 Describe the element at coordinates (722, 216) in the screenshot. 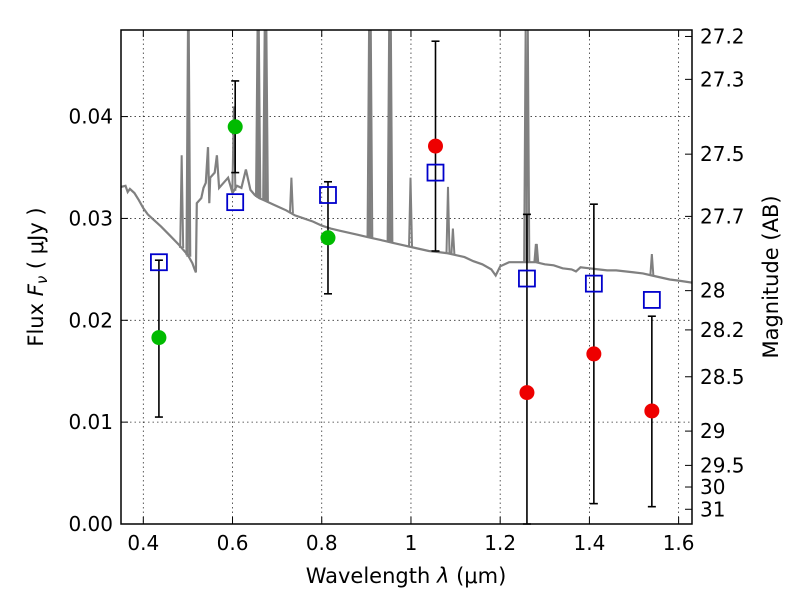

I see `y2-tick-label: 27.7` at that location.